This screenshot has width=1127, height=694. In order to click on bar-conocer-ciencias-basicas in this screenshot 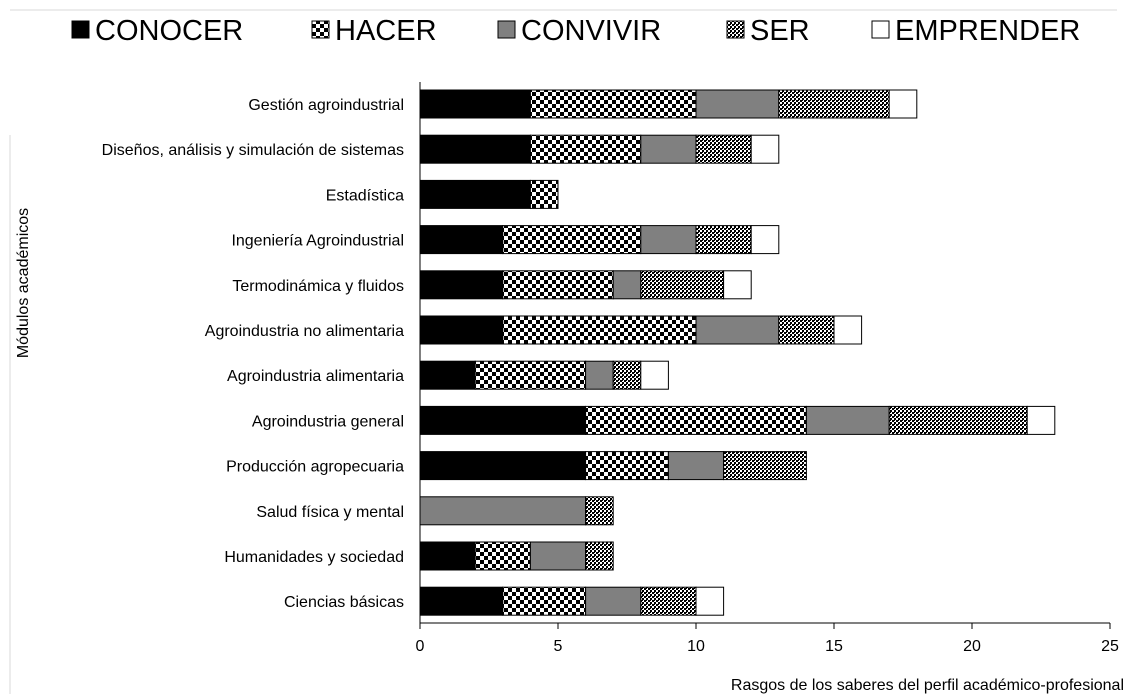, I will do `click(461, 601)`.